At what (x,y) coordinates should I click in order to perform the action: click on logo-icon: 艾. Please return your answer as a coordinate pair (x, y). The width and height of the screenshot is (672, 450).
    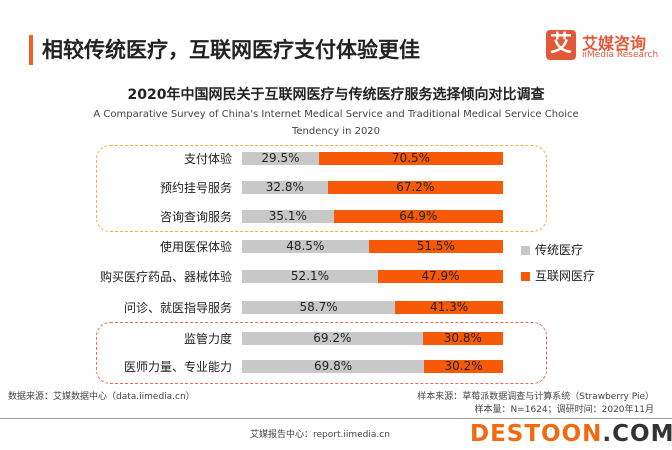
    Looking at the image, I should click on (561, 45).